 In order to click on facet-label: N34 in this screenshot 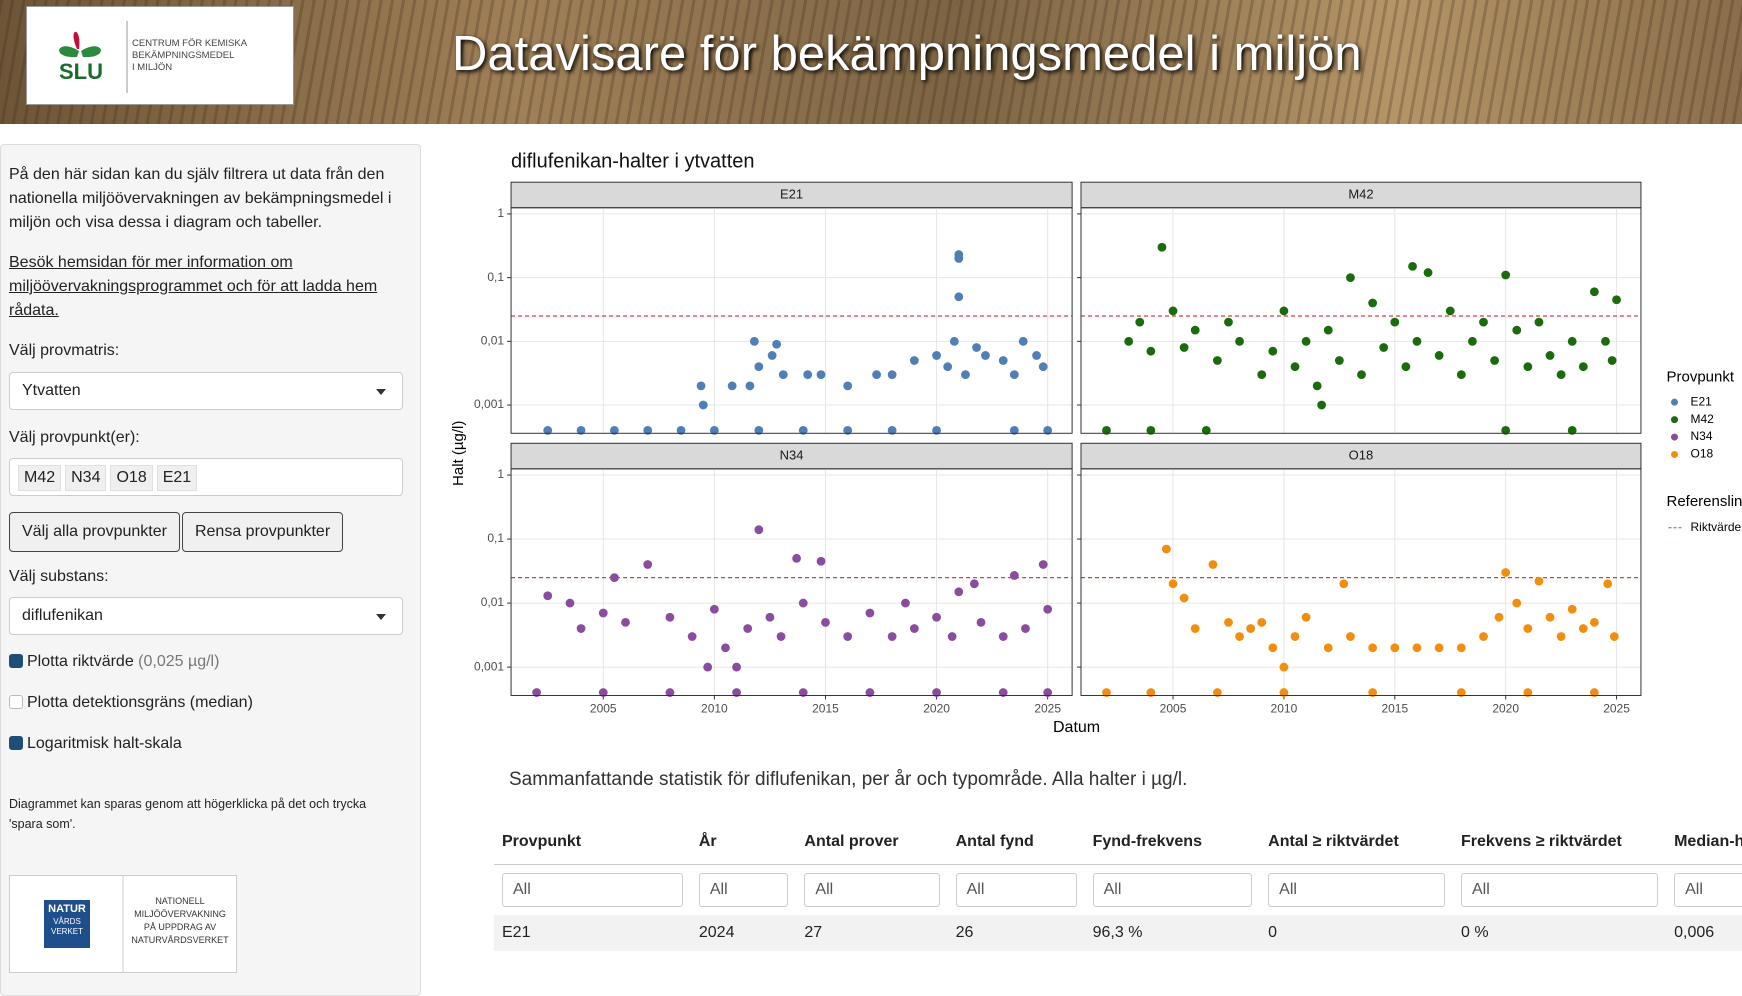, I will do `click(792, 455)`.